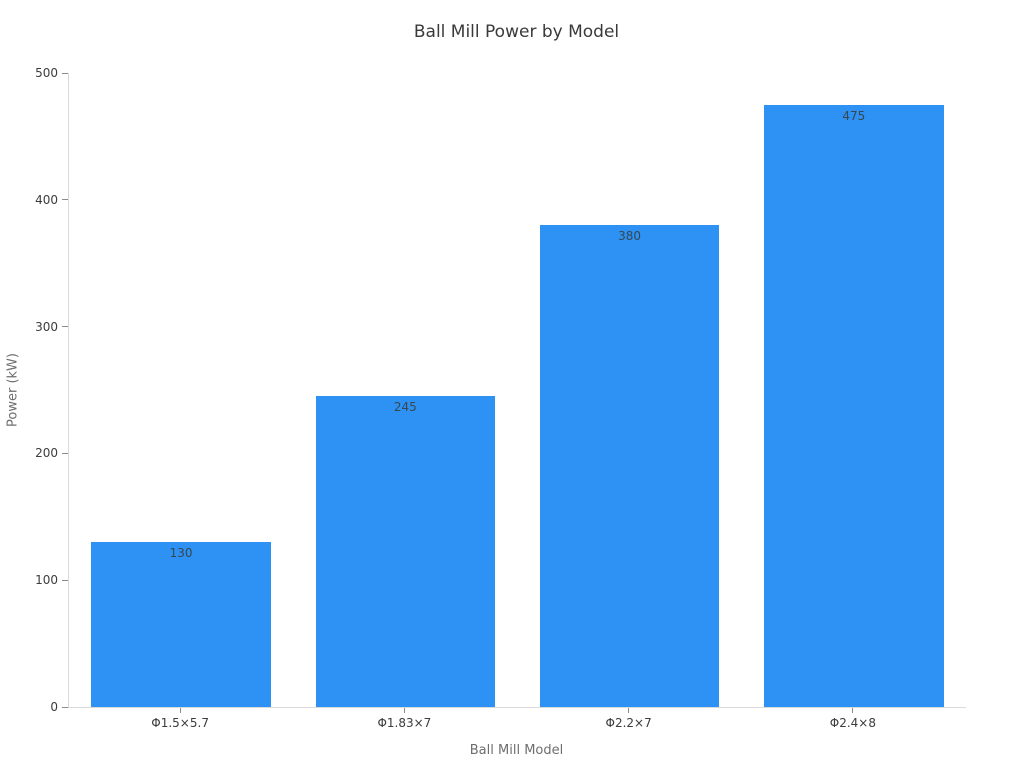 The height and width of the screenshot is (768, 1024). I want to click on x-axis-label: Ball Mill Model, so click(516, 750).